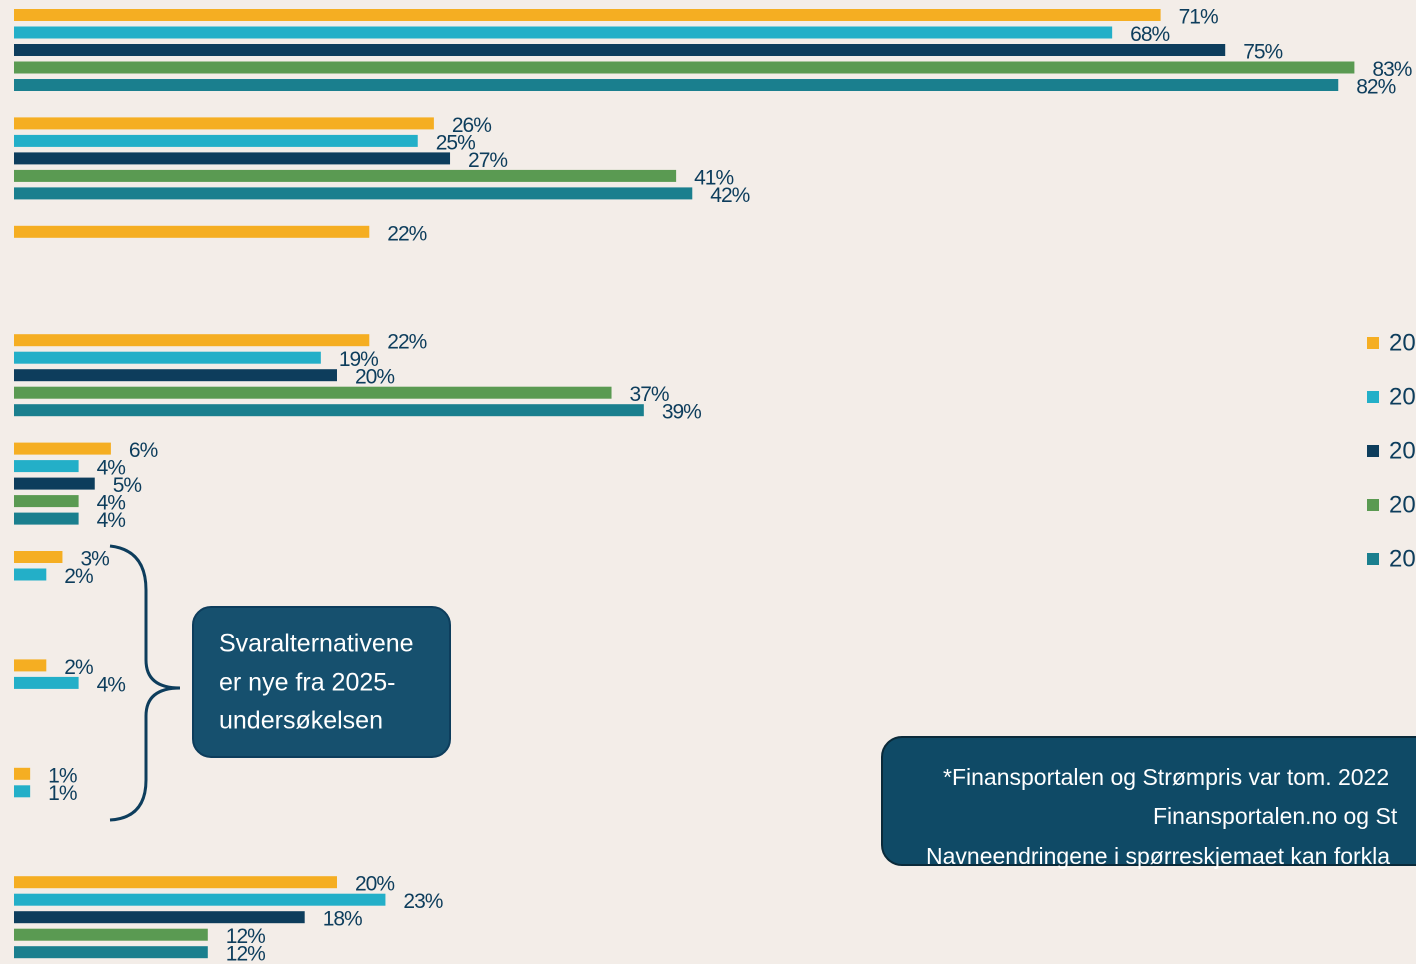 The image size is (1416, 964). Describe the element at coordinates (1391, 69) in the screenshot. I see `value-label: 83%` at that location.